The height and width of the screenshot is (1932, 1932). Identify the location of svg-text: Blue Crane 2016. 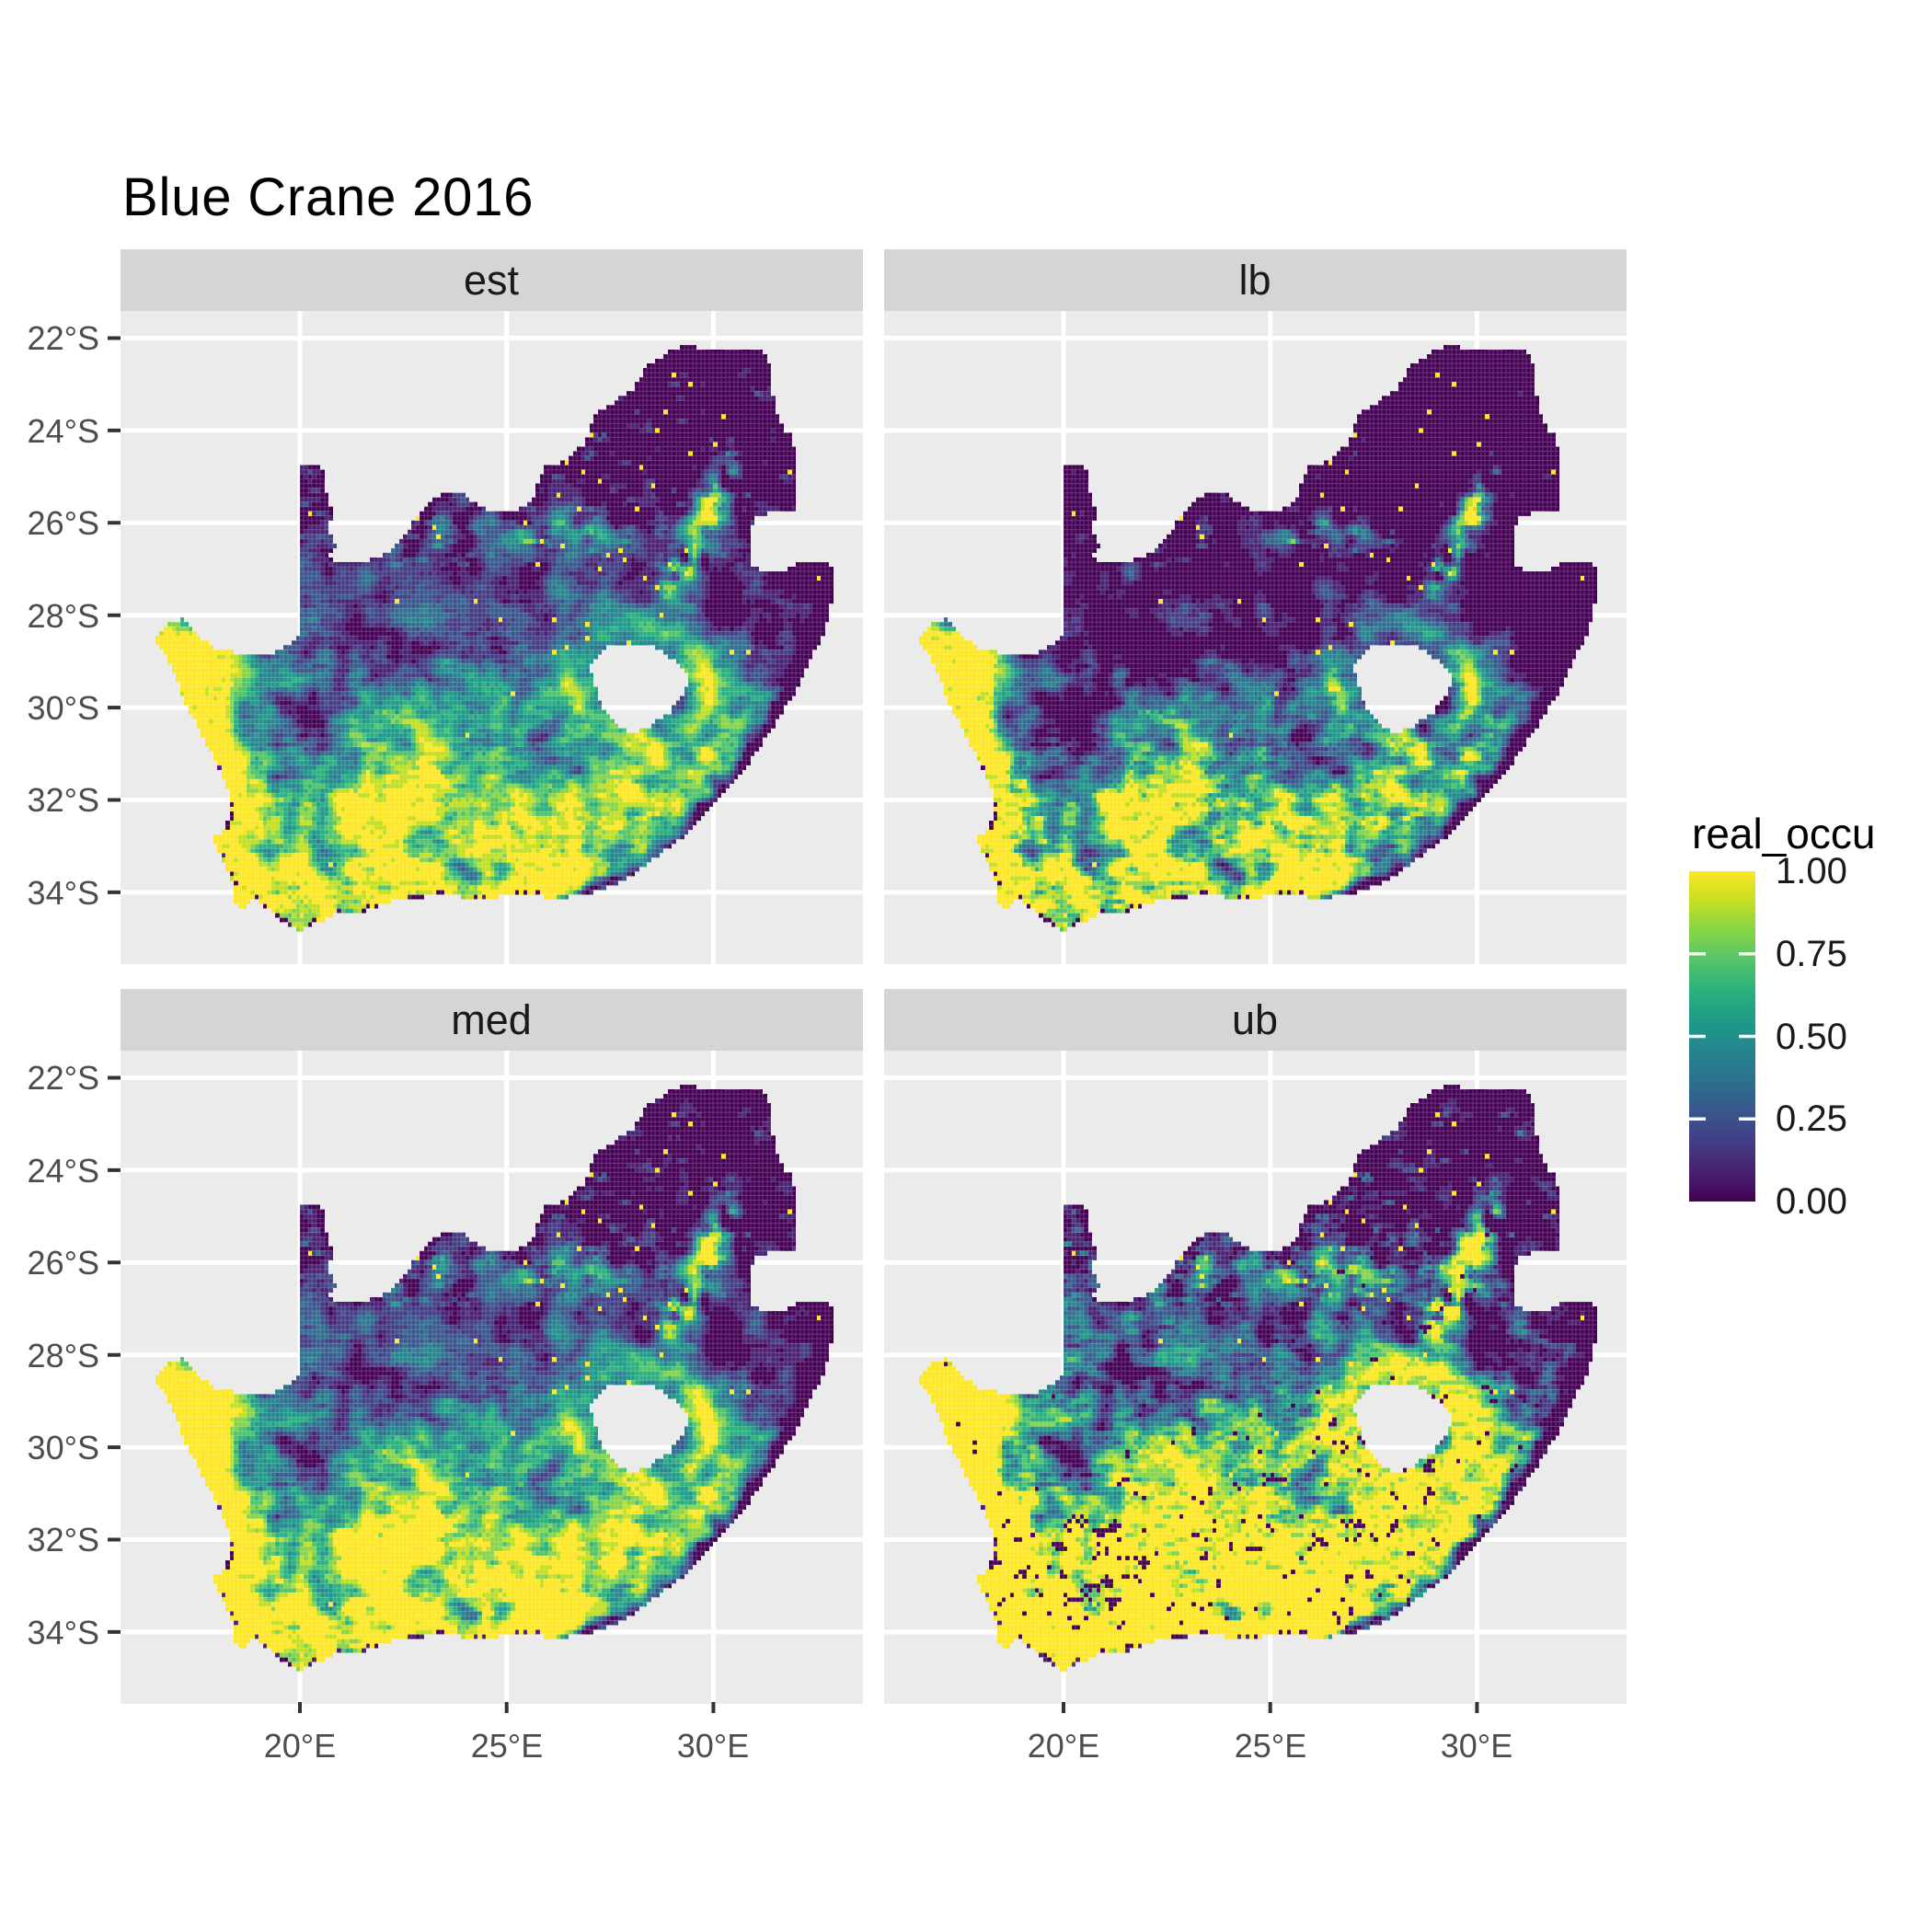
(328, 197).